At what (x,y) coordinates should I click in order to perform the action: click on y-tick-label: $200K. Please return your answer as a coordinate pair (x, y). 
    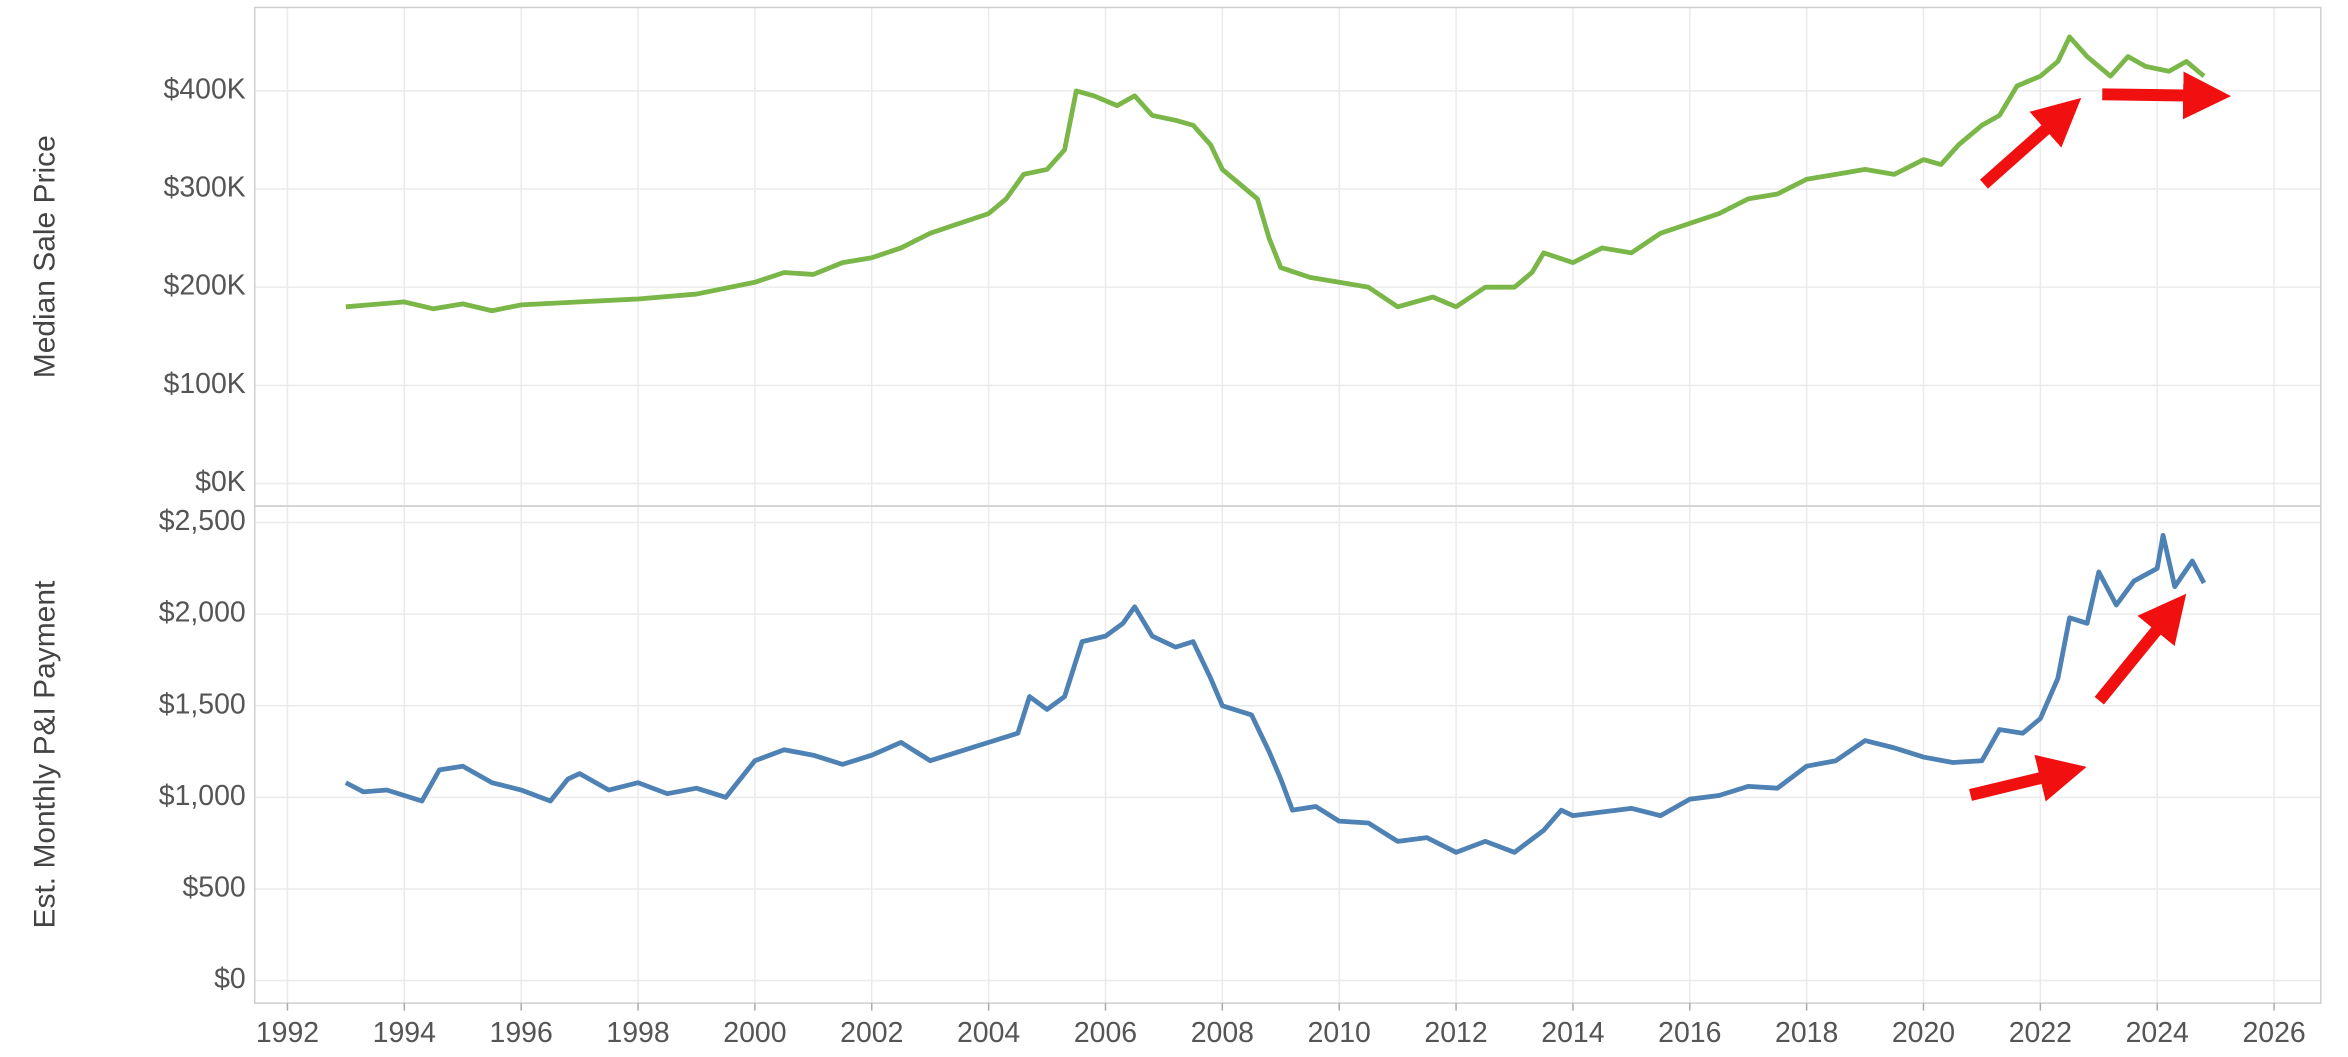
    Looking at the image, I should click on (205, 286).